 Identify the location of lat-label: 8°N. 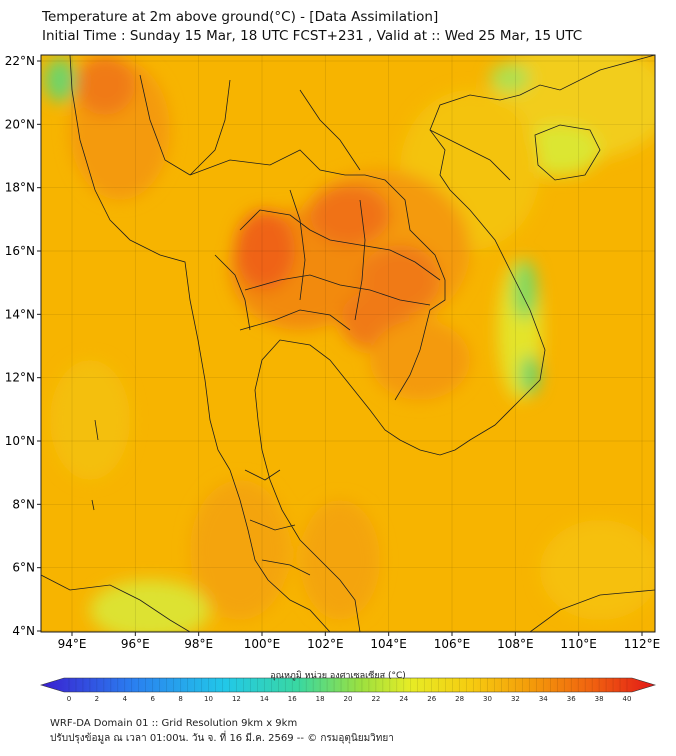
(23, 504).